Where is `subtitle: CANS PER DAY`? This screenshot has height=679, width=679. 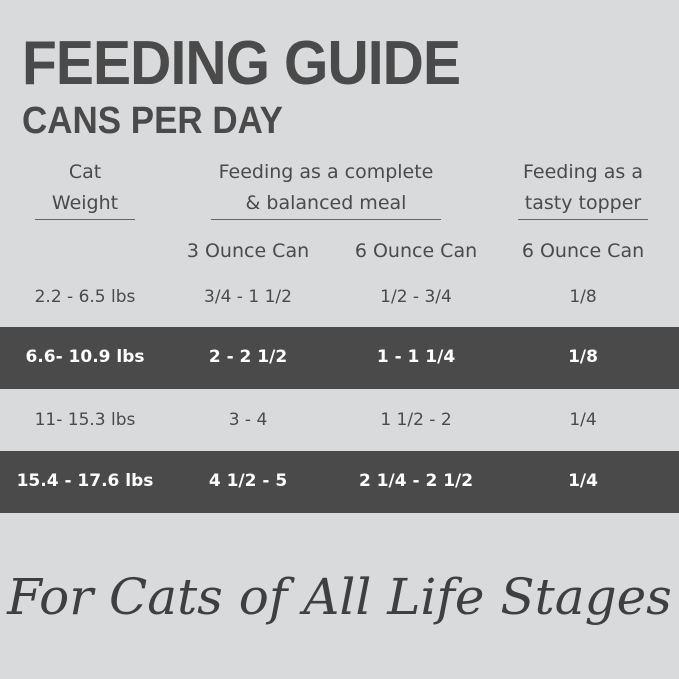
subtitle: CANS PER DAY is located at coordinates (152, 121).